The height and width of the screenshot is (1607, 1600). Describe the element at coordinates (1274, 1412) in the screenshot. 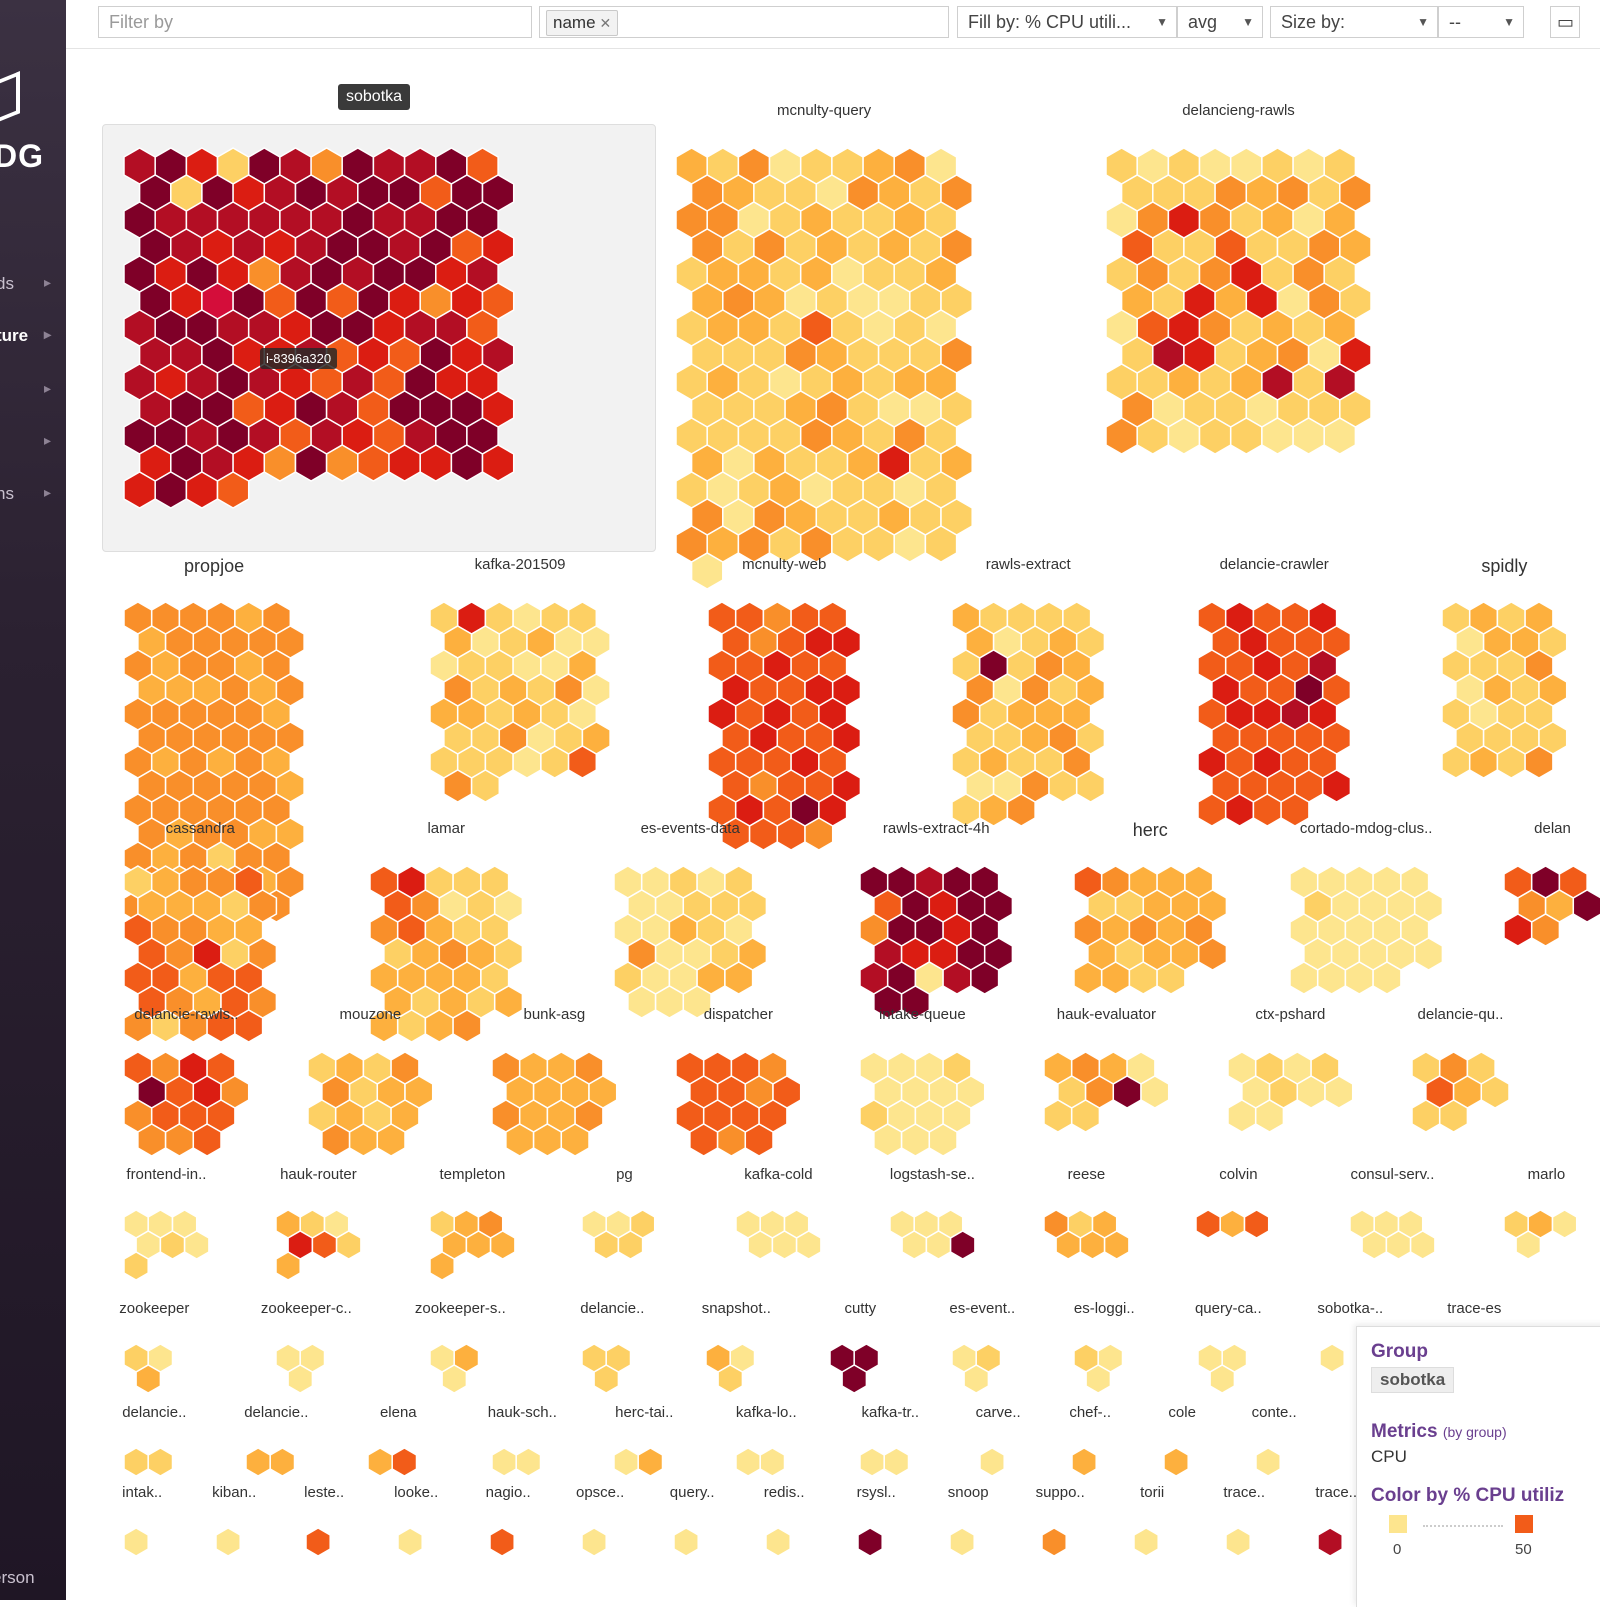

I see `group-label: conte..` at that location.